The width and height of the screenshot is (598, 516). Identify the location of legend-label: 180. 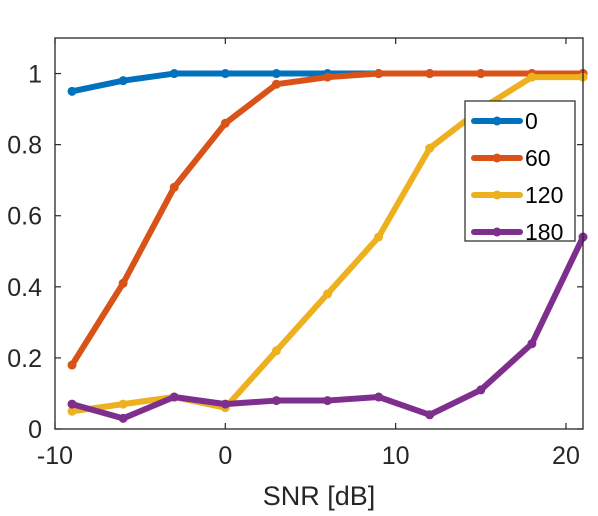
(544, 232).